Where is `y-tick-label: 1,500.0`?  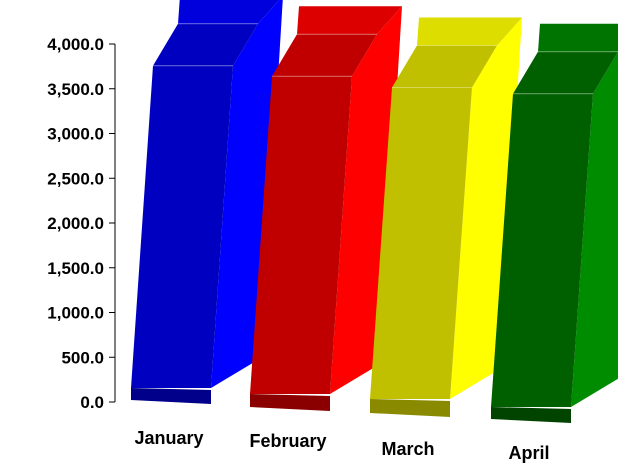
y-tick-label: 1,500.0 is located at coordinates (75, 268).